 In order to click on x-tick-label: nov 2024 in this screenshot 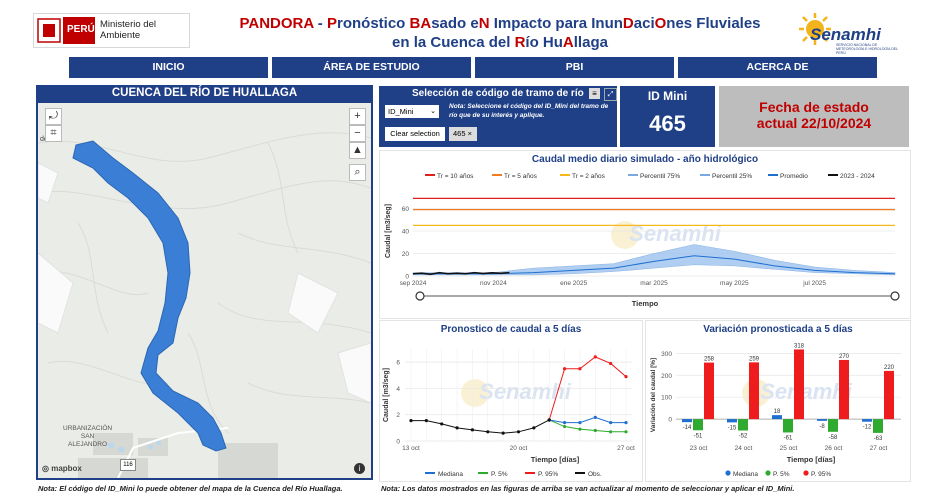, I will do `click(493, 283)`.